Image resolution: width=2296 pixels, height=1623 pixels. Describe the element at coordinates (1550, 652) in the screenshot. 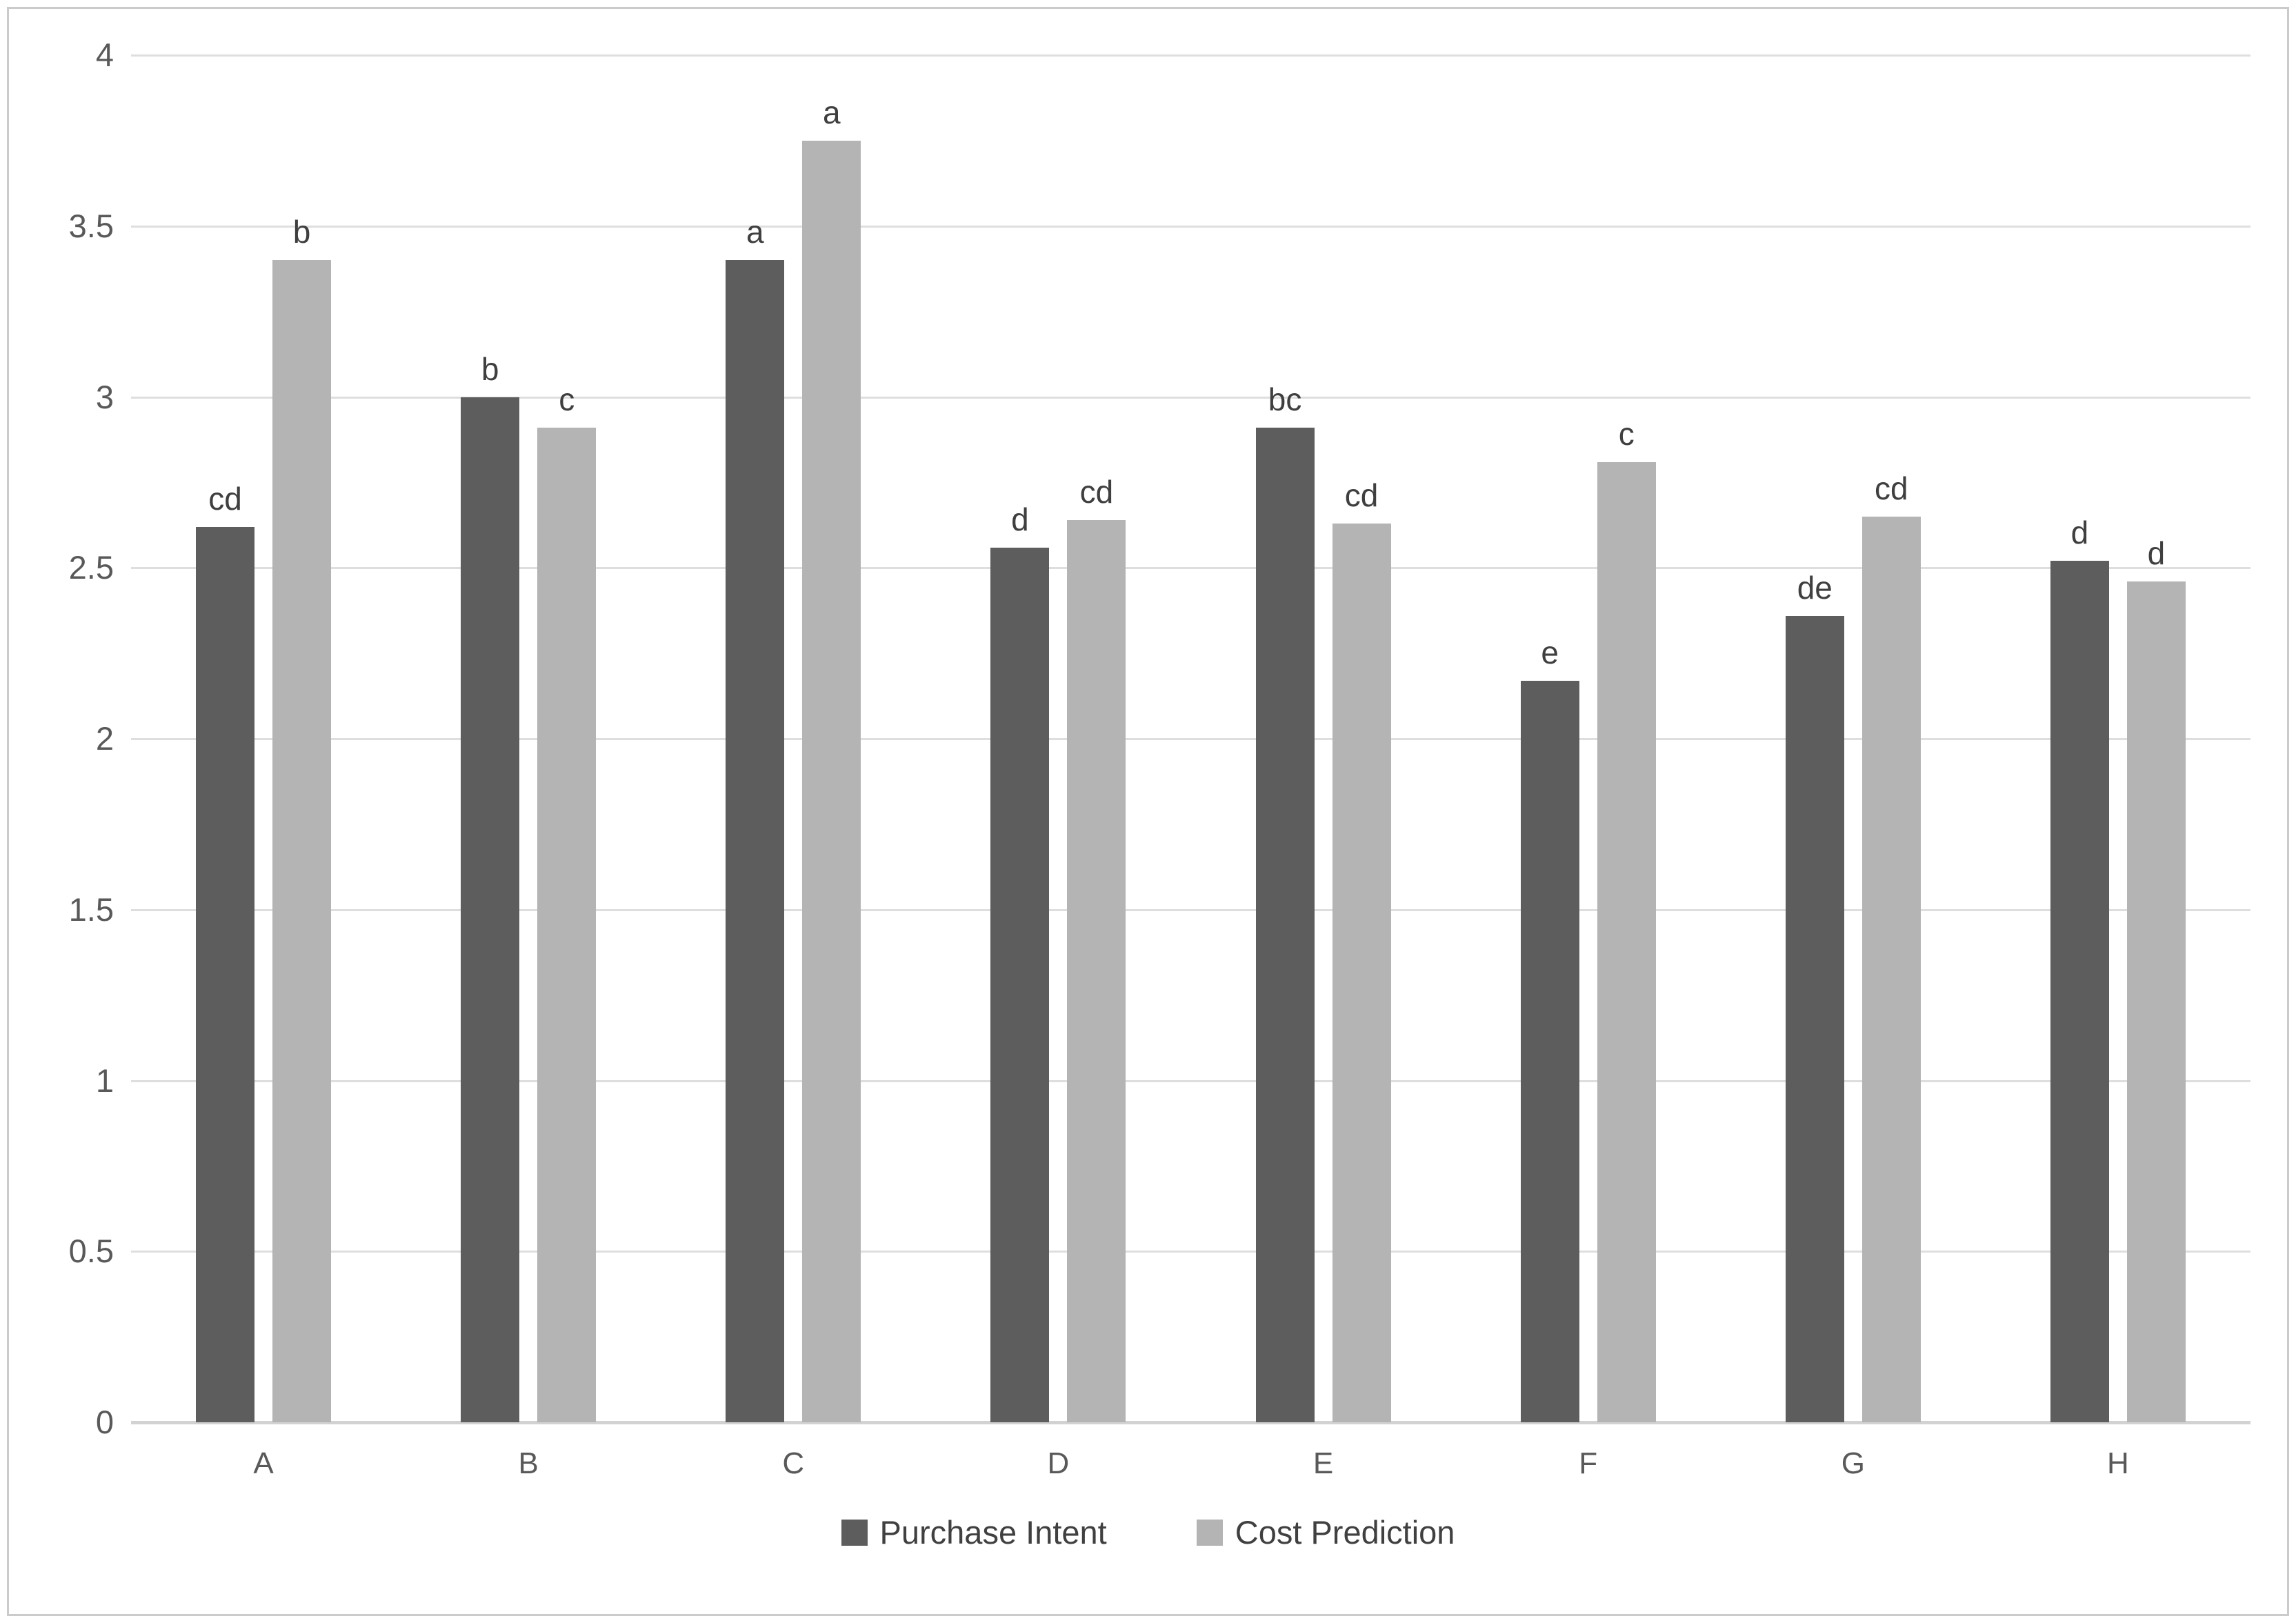

I see `bar-data-label: e` at that location.